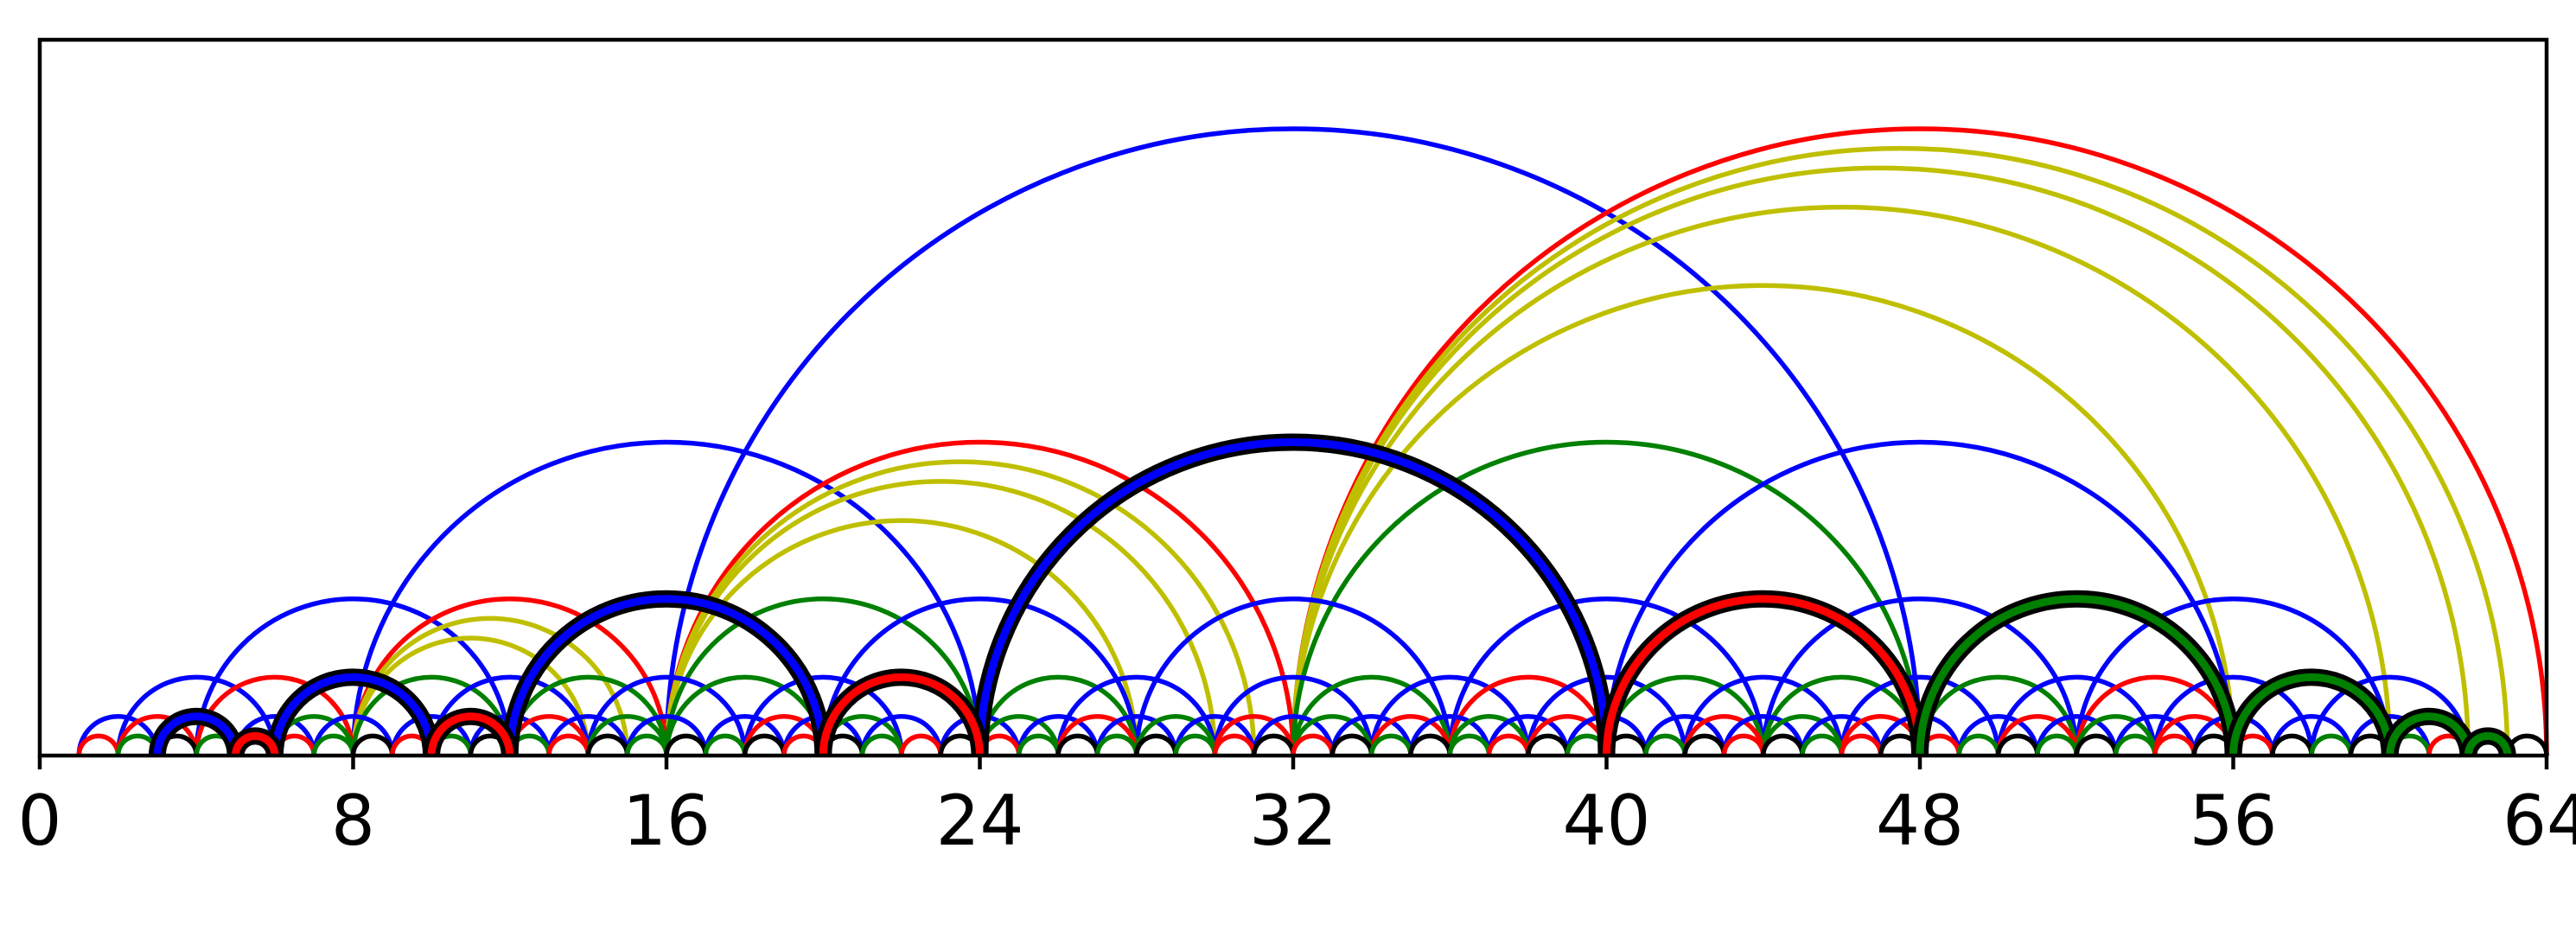 This screenshot has width=2576, height=925. Describe the element at coordinates (353, 821) in the screenshot. I see `x-tick-label: 8` at that location.